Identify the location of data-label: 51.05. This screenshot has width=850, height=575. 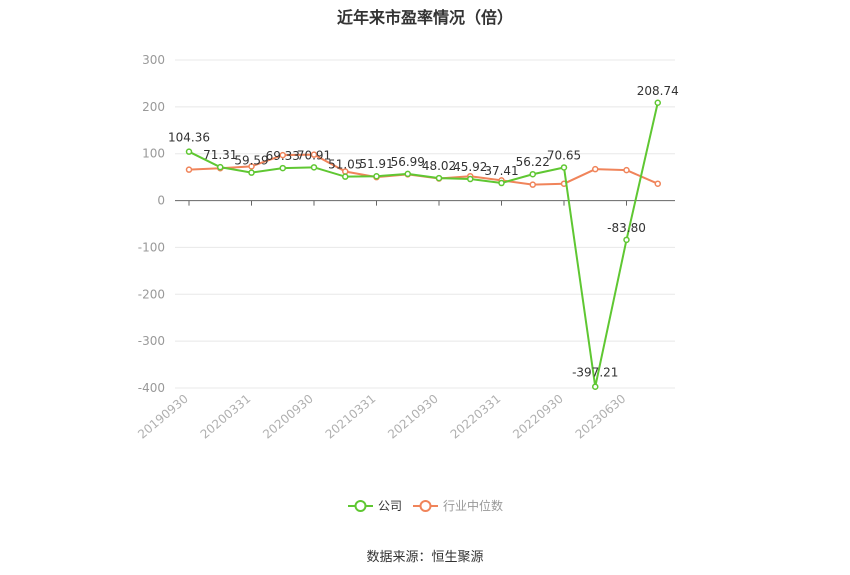
(345, 165).